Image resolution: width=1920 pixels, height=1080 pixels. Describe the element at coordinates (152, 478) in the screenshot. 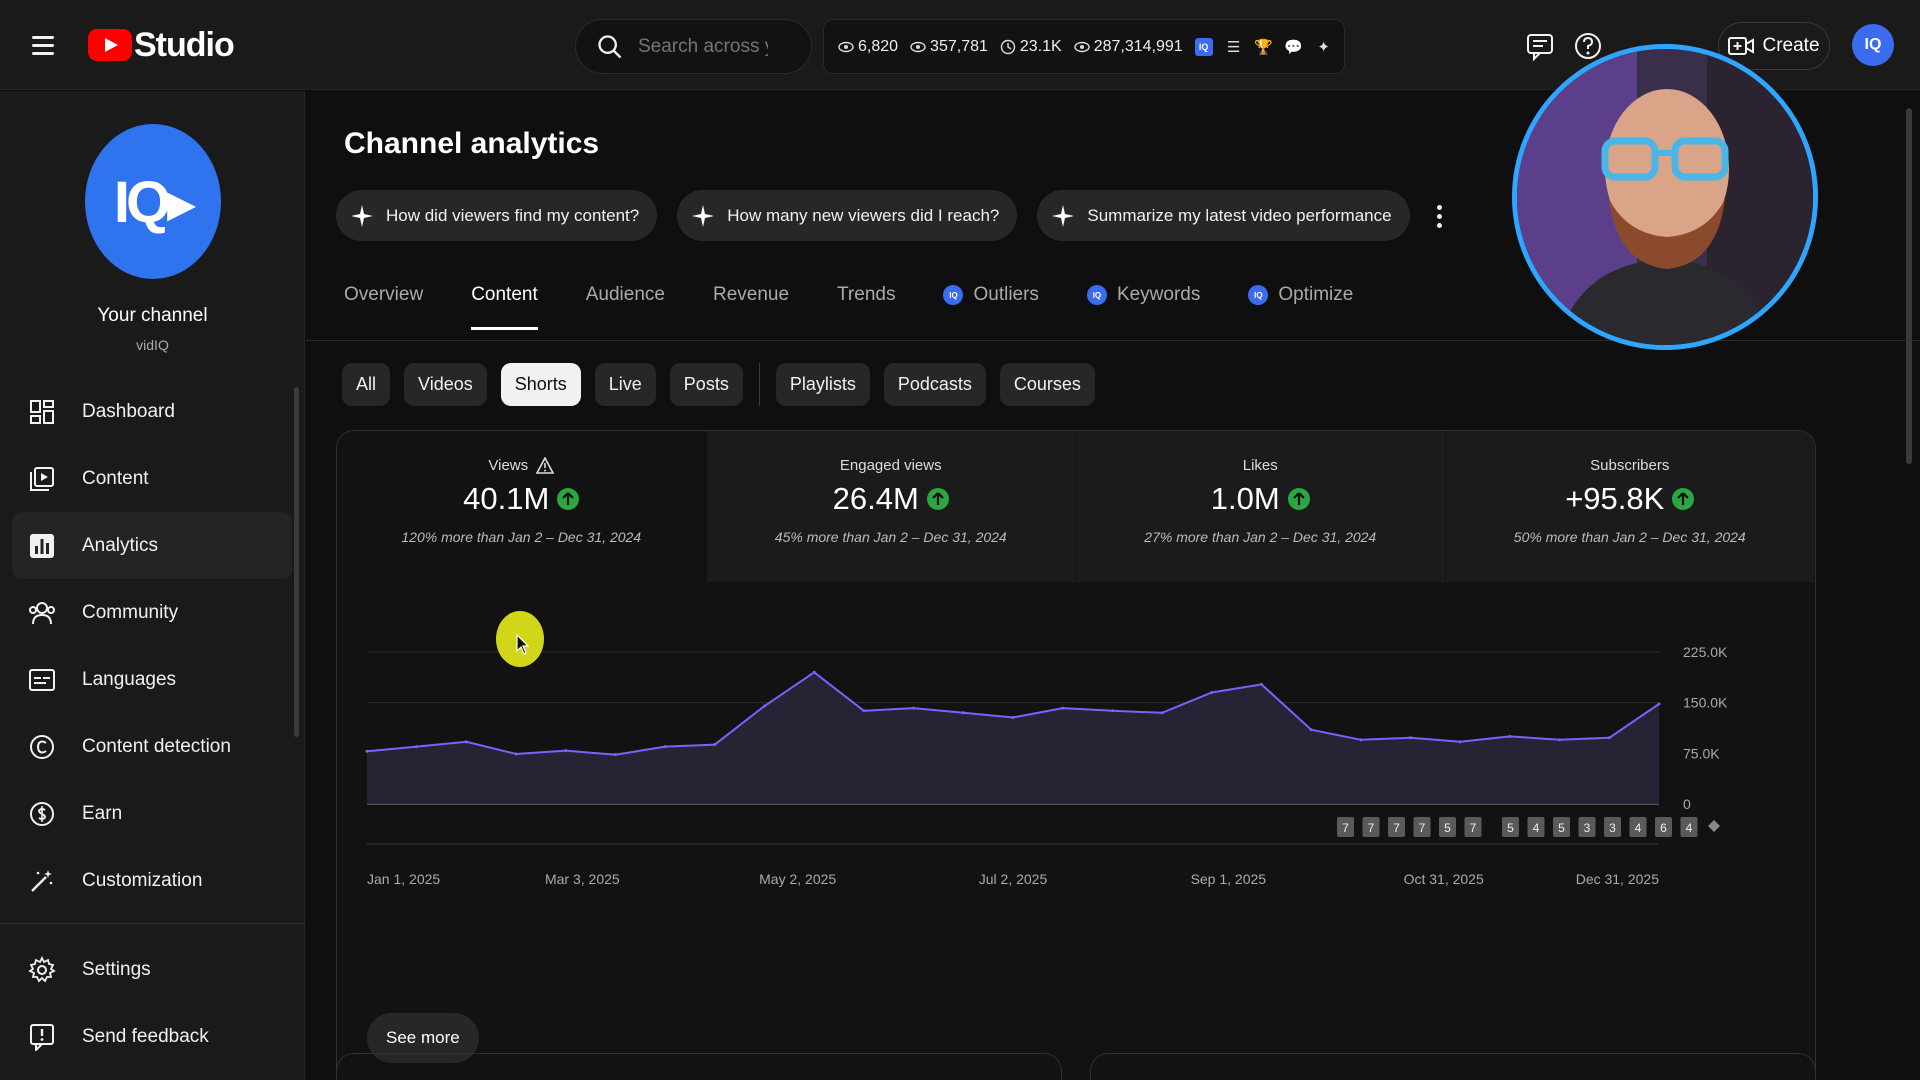

I see `sidebar-item-content: Content` at that location.